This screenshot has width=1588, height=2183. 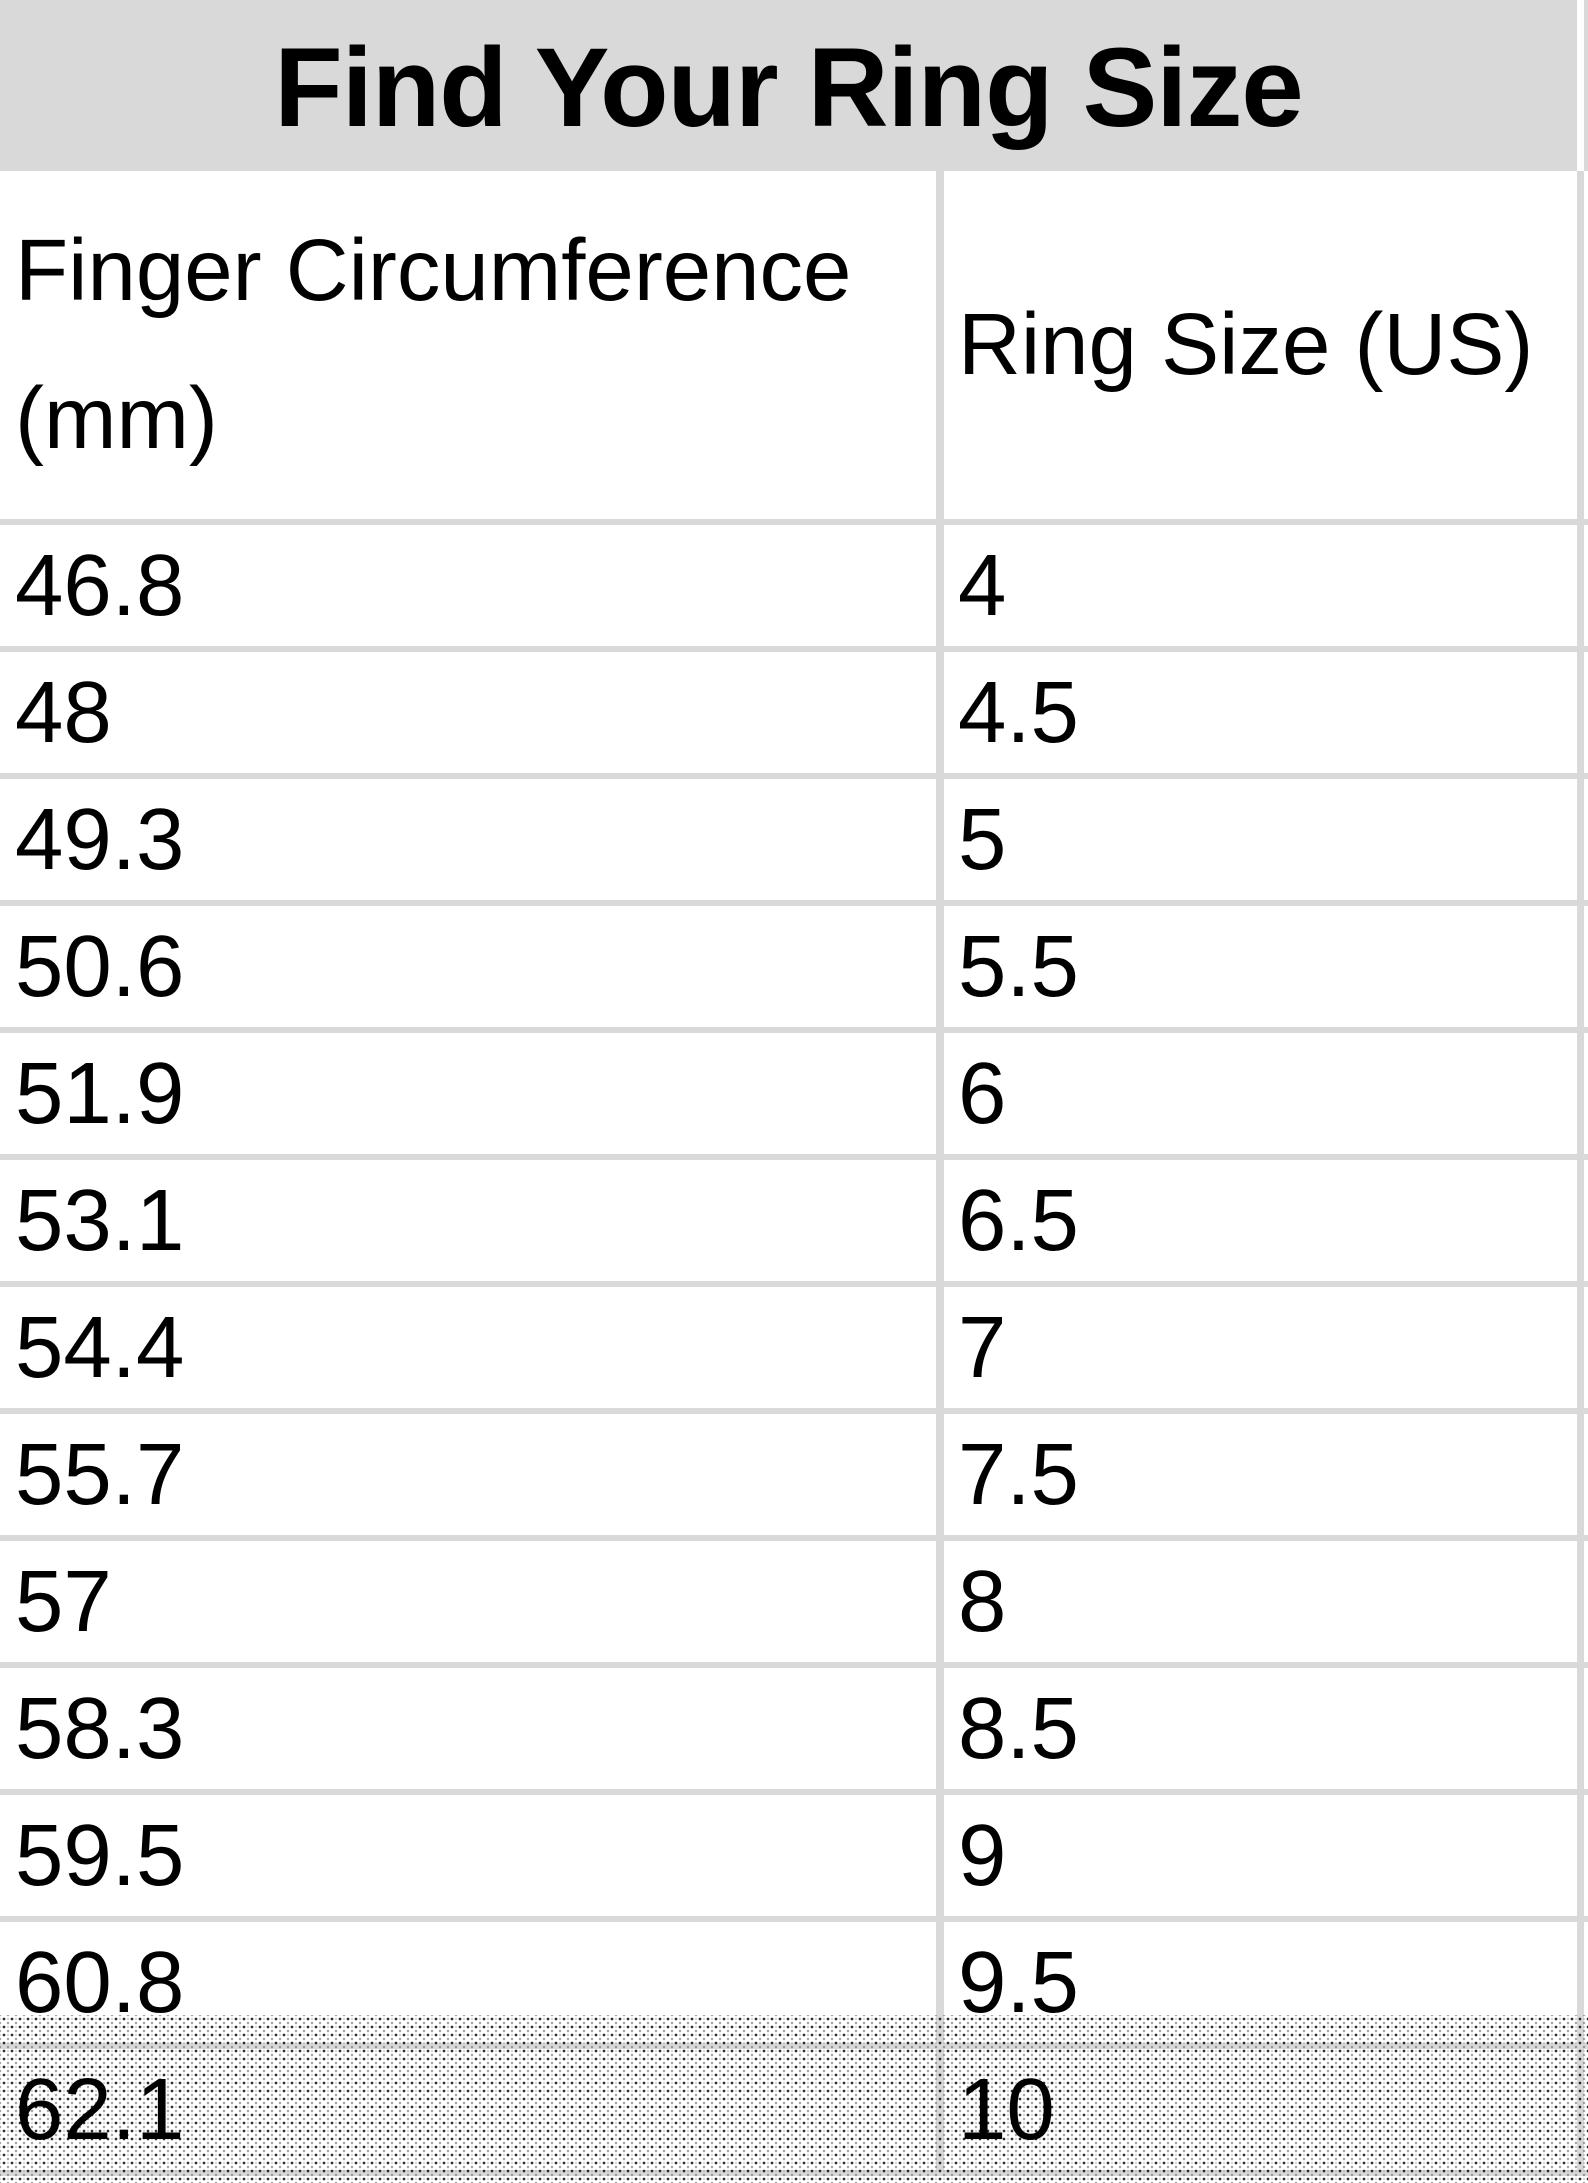 I want to click on table-row: 58.3 8.5, so click(x=794, y=1731).